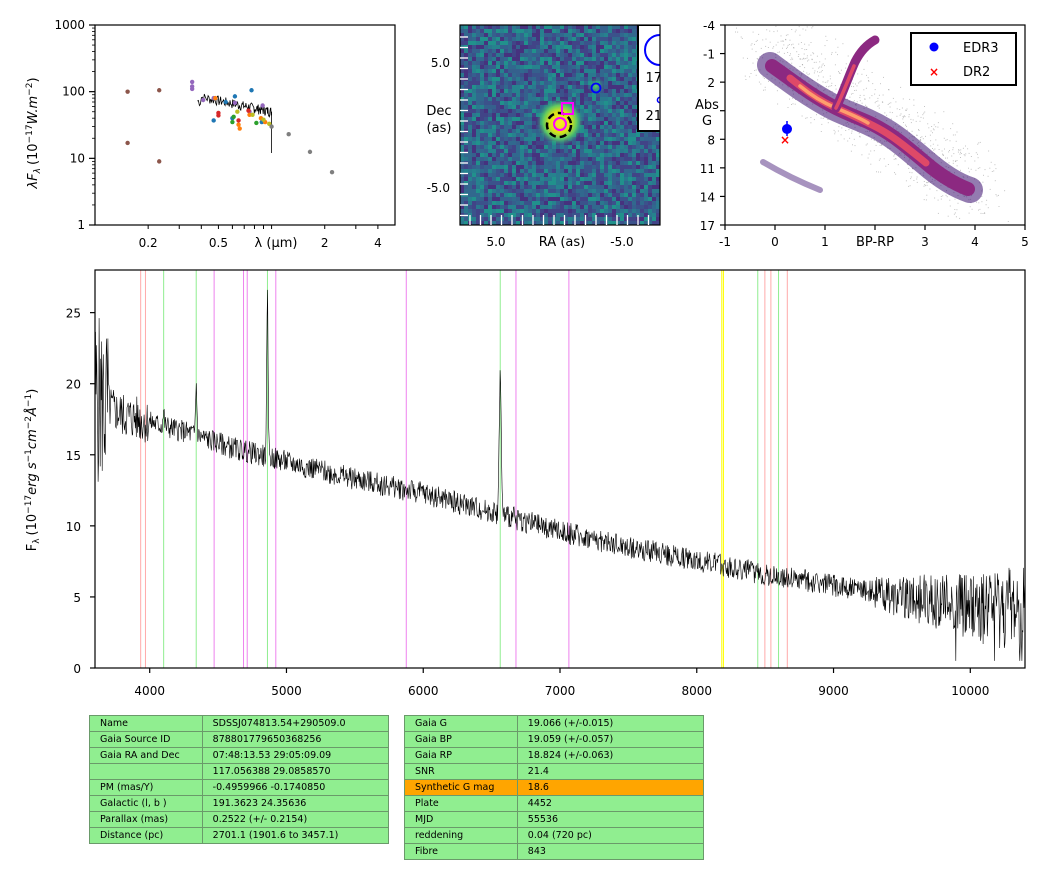 The height and width of the screenshot is (885, 1050). I want to click on photometry-info-label: Fibre, so click(461, 851).